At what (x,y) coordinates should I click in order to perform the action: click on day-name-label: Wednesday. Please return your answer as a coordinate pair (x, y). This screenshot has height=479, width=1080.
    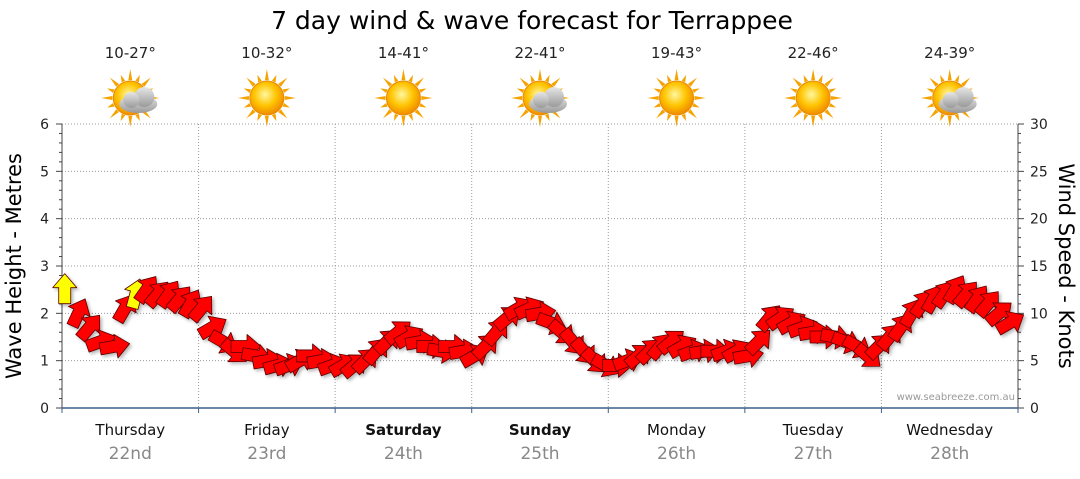
    Looking at the image, I should click on (949, 430).